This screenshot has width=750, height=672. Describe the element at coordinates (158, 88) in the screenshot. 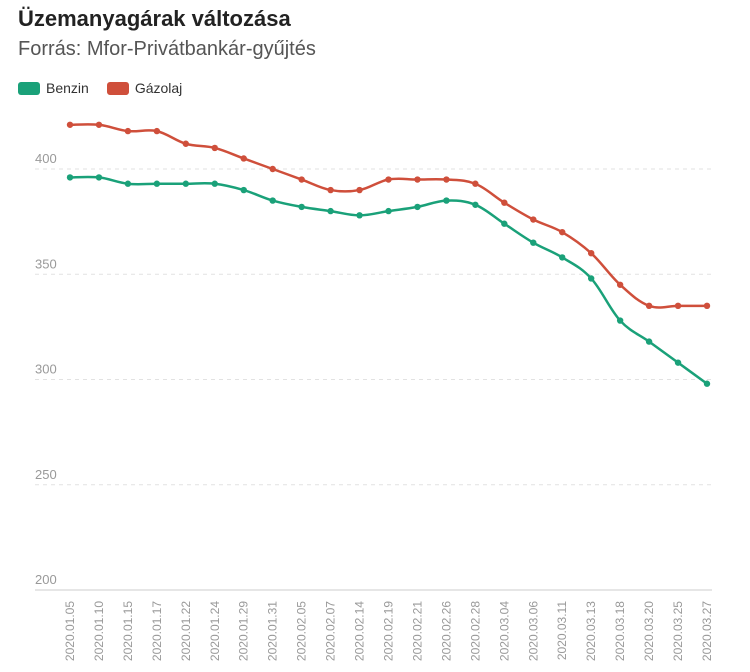

I see `legend-label-gazolaj: Gázolaj` at that location.